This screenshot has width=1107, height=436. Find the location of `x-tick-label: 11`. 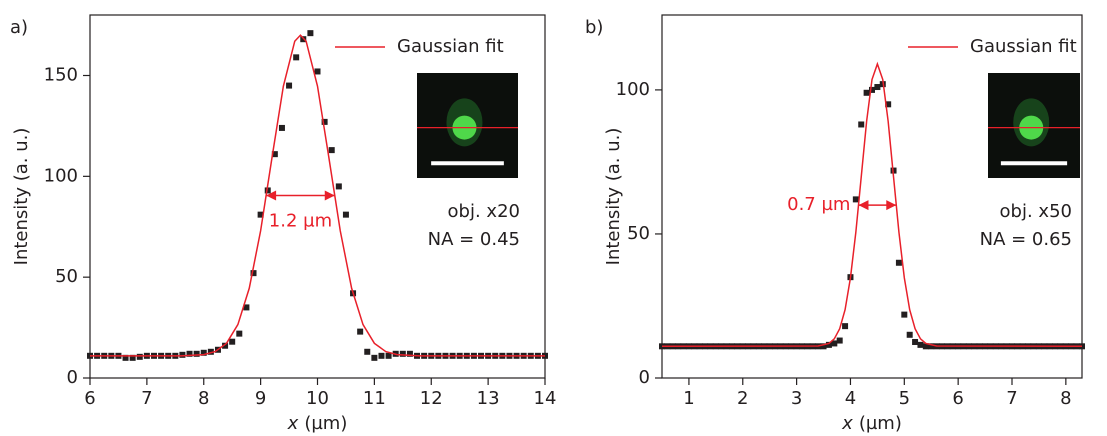

x-tick-label: 11 is located at coordinates (374, 398).